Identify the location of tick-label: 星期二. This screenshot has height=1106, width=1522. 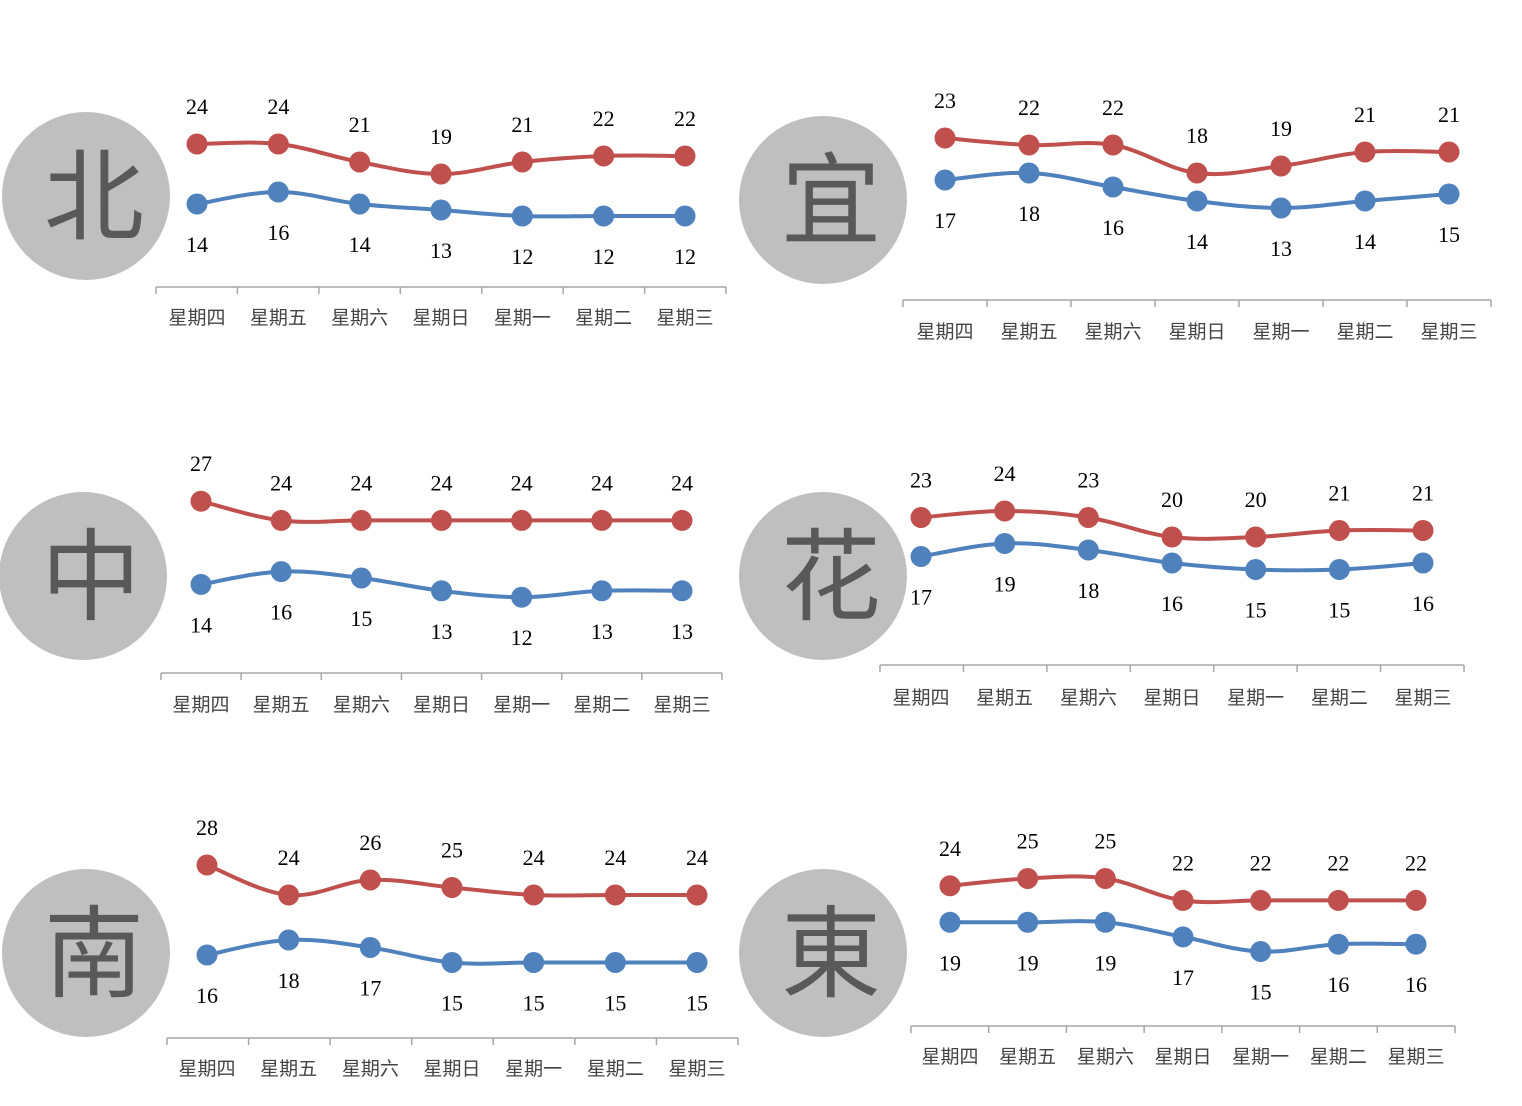
(601, 705).